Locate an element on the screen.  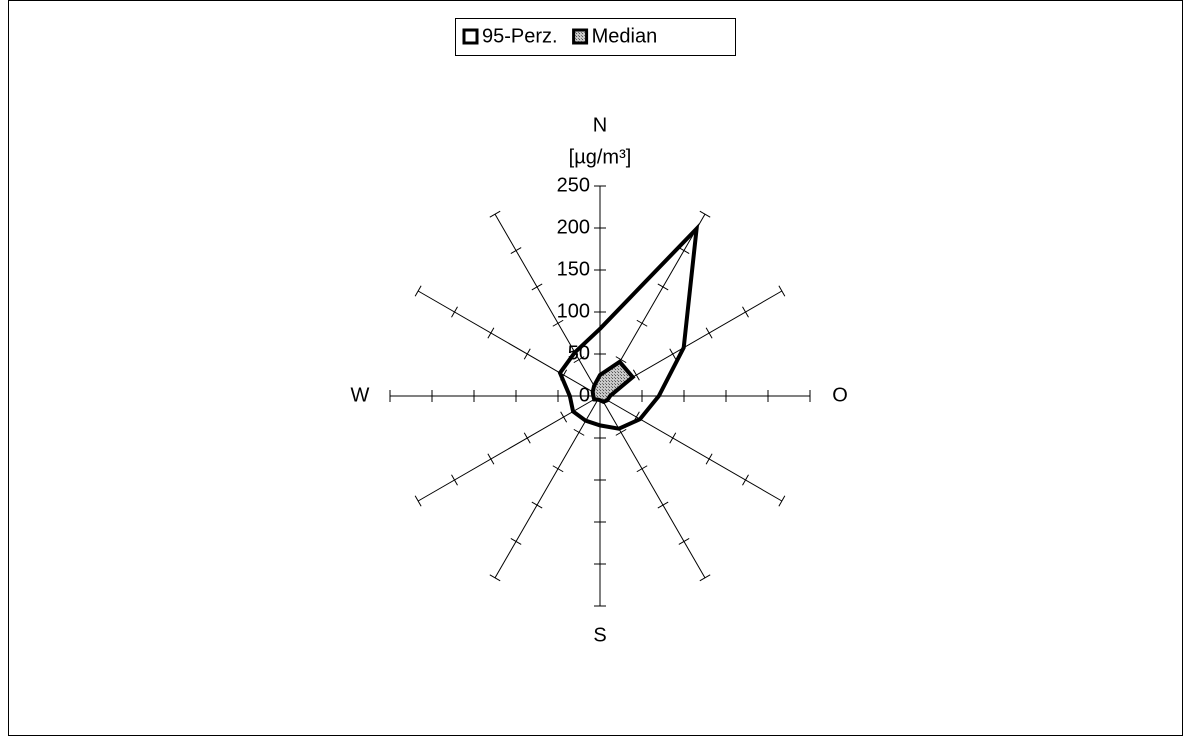
direction-label: W is located at coordinates (360, 395).